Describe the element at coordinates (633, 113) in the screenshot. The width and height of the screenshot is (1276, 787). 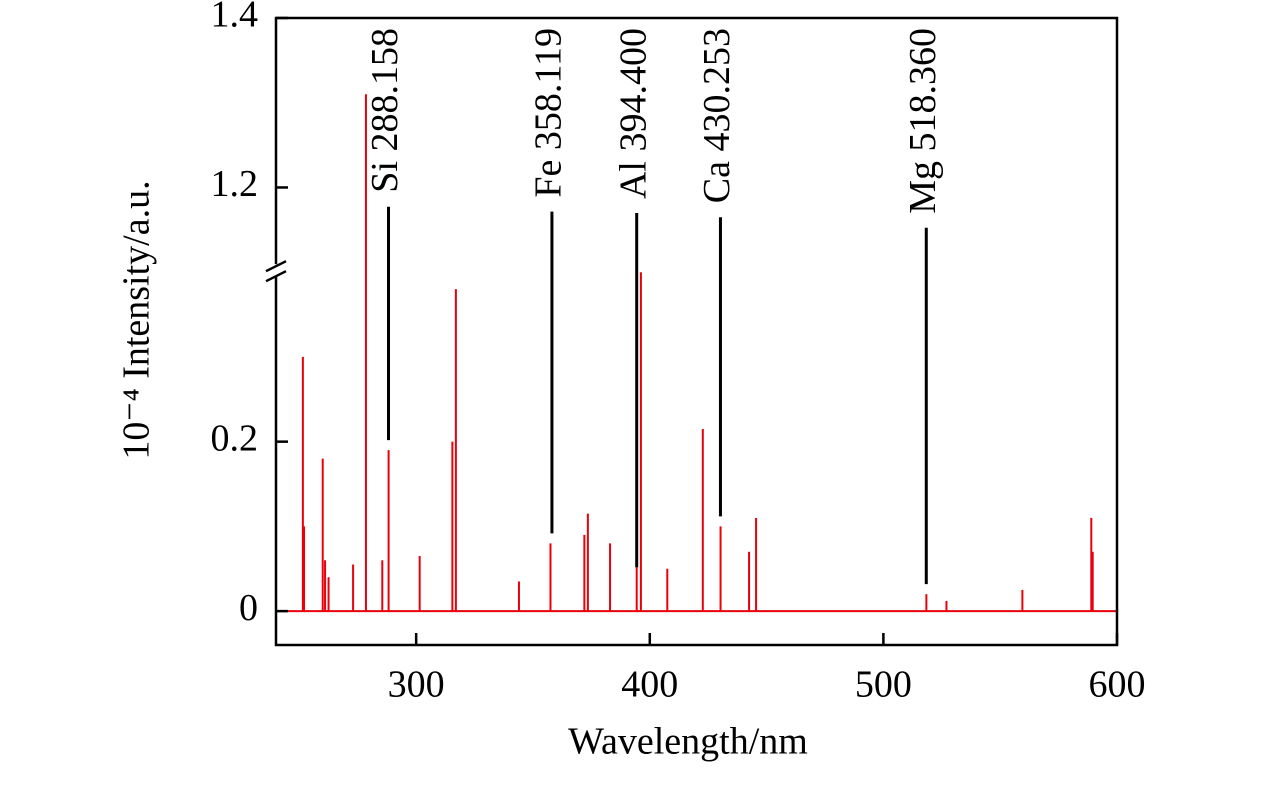
I see `annotation-label: Al 394.400` at that location.